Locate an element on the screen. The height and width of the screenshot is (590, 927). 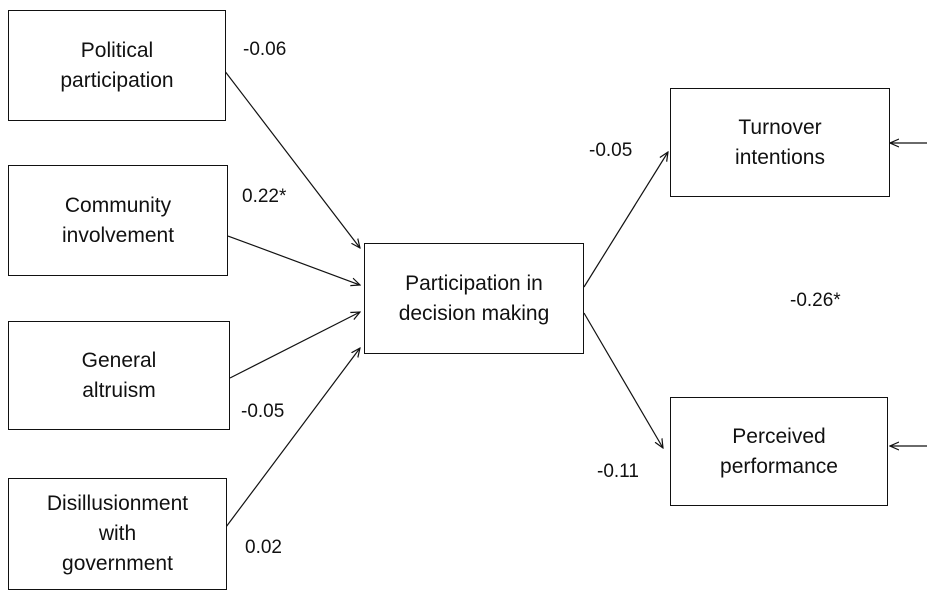
coefficient-altruism: -0.05 is located at coordinates (263, 411).